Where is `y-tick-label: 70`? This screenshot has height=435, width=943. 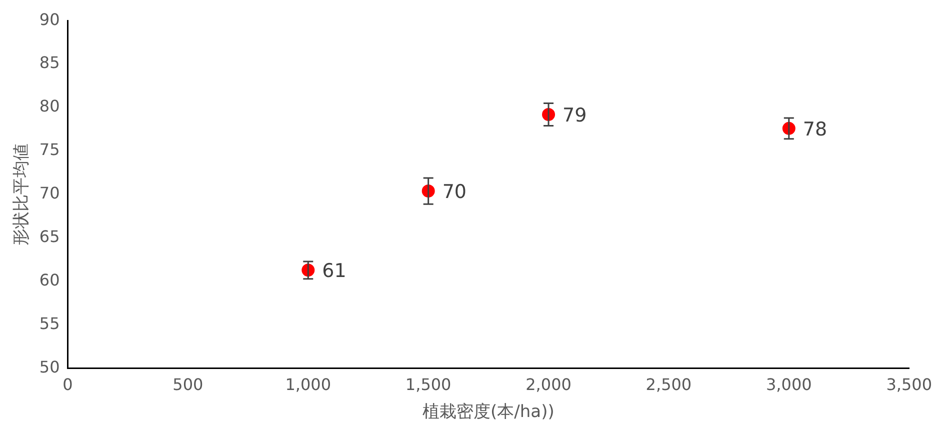 y-tick-label: 70 is located at coordinates (49, 193).